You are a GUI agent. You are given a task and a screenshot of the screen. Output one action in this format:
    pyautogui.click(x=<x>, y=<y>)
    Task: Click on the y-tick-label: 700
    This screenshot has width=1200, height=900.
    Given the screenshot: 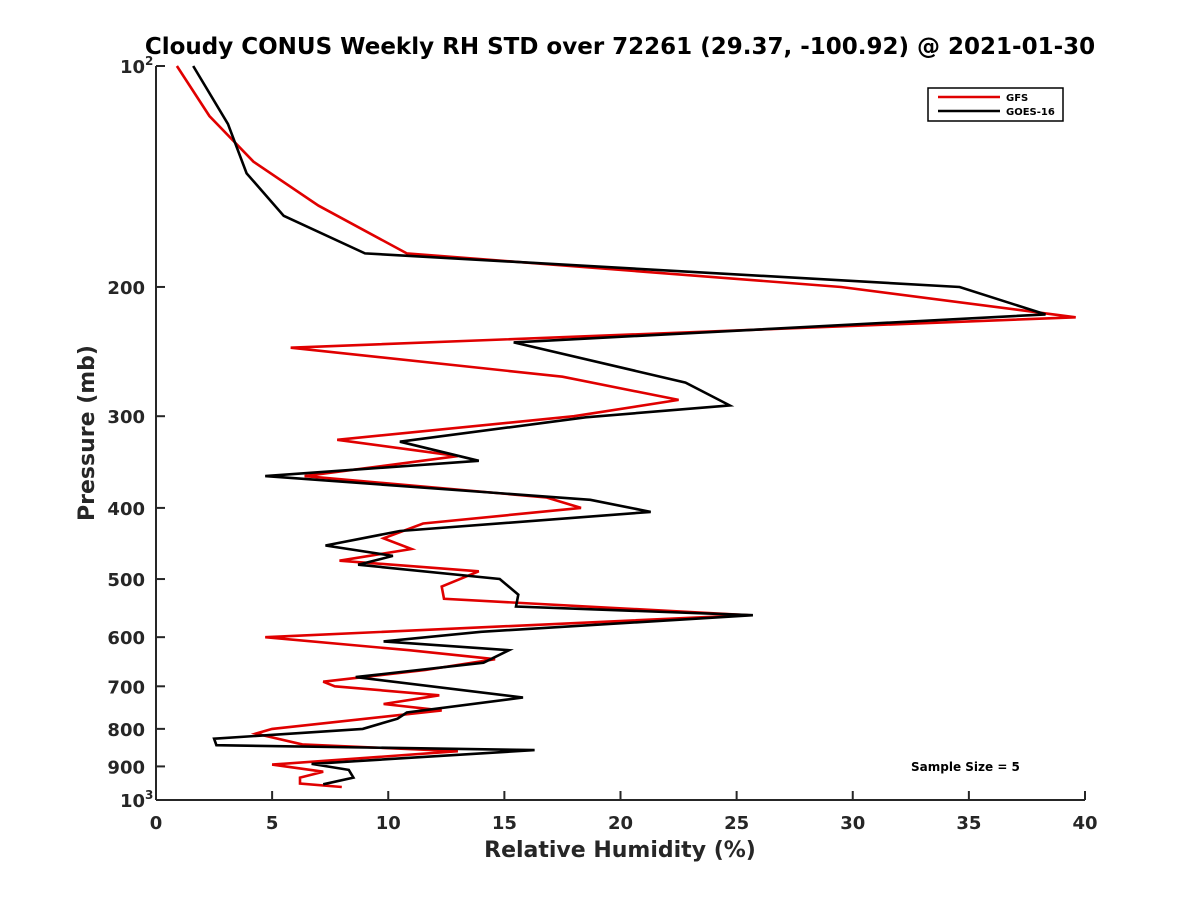 What is the action you would take?
    pyautogui.click(x=126, y=687)
    